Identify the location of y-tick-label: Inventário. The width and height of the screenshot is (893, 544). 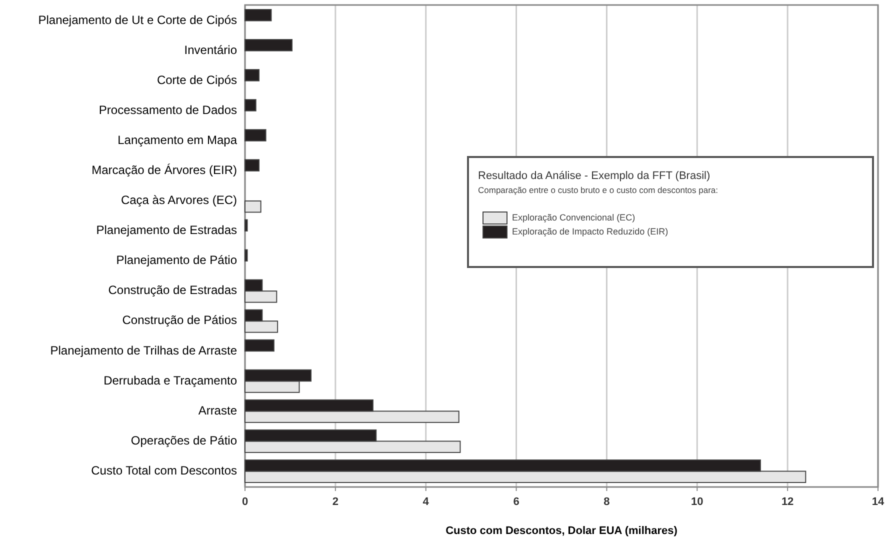
(211, 49).